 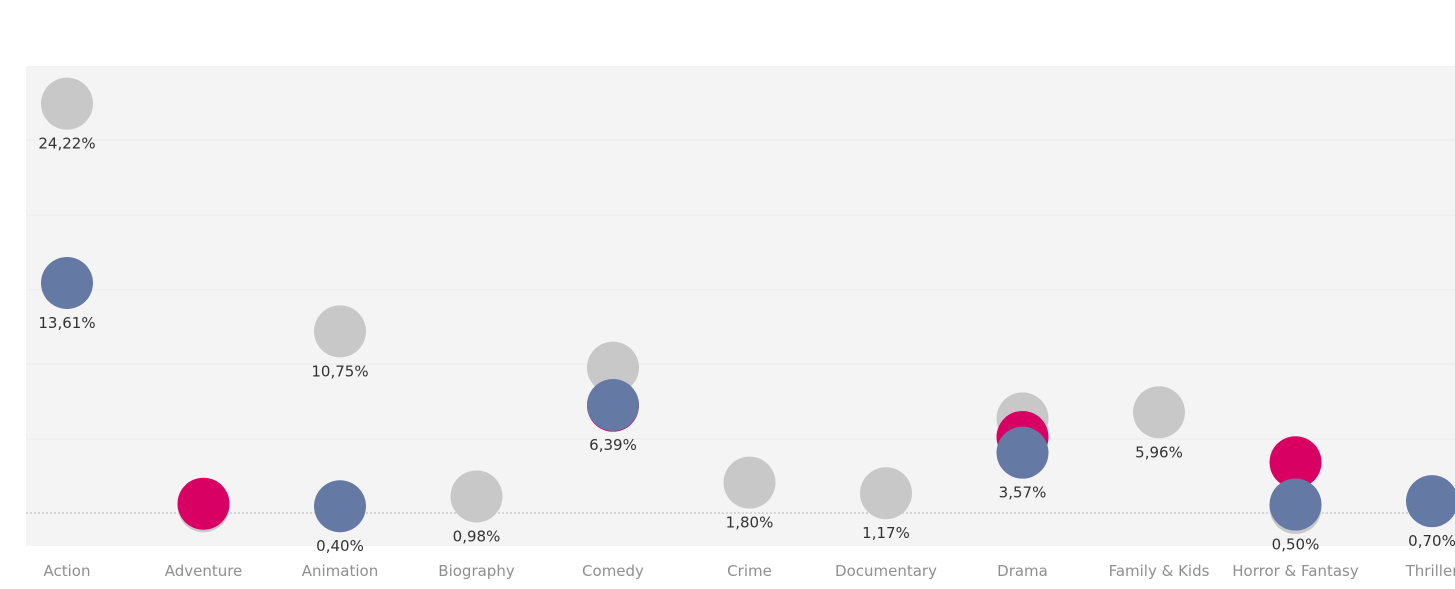 What do you see at coordinates (886, 571) in the screenshot?
I see `category-label-documentary: Documentary` at bounding box center [886, 571].